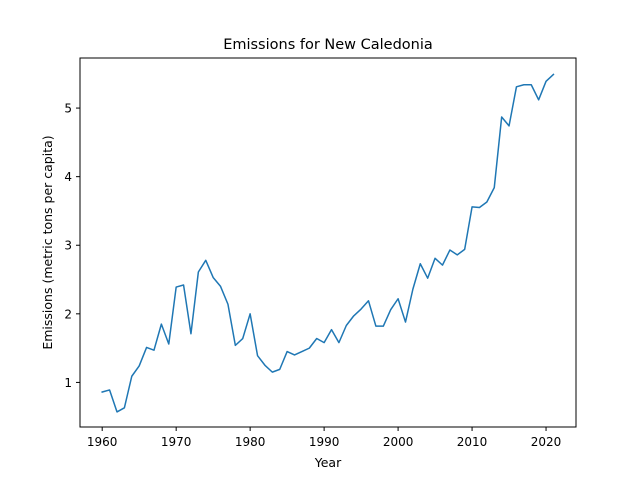  Describe the element at coordinates (68, 177) in the screenshot. I see `y-tick-label: 4` at that location.